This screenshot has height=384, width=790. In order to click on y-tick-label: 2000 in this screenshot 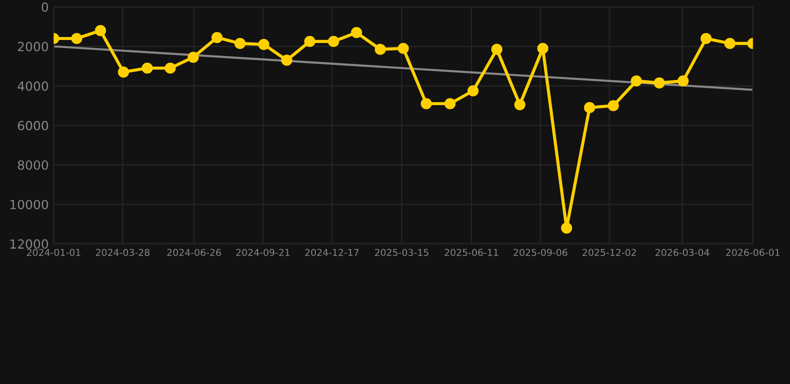, I will do `click(33, 47)`.